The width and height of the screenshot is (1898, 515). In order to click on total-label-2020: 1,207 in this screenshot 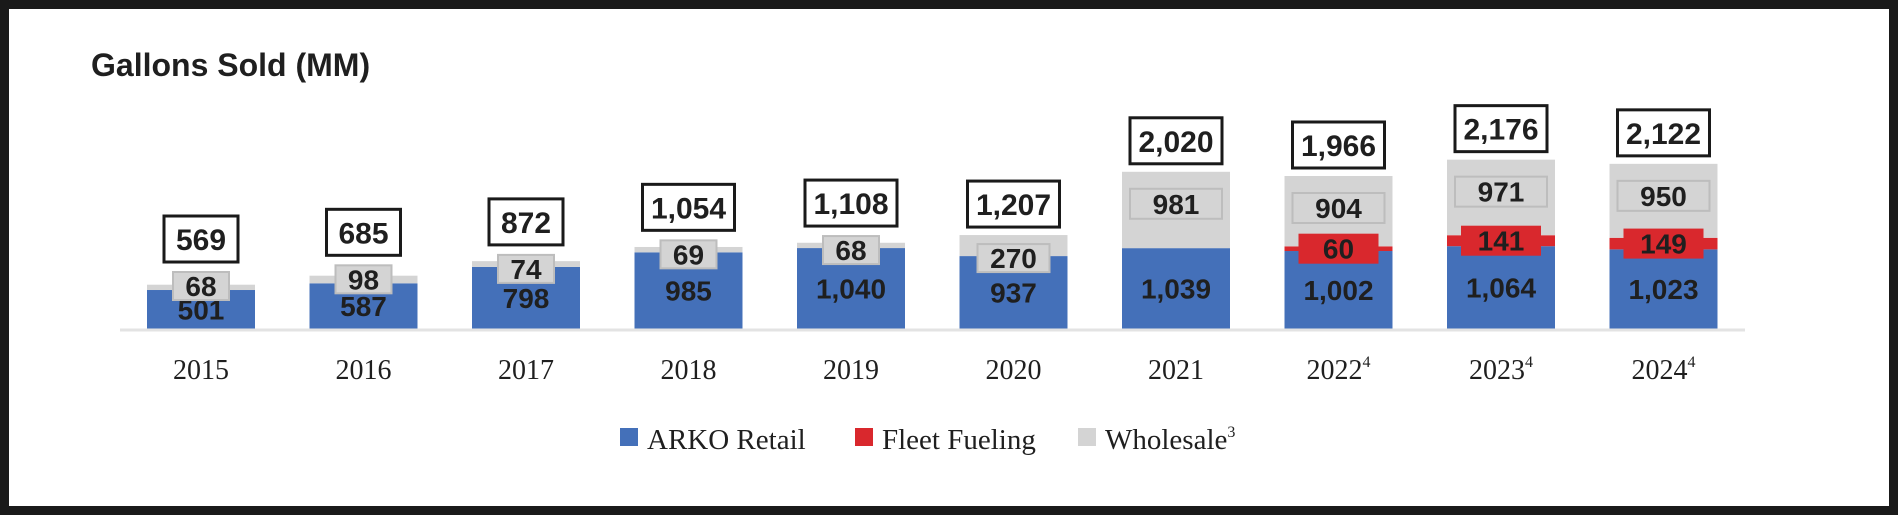, I will do `click(1013, 205)`.